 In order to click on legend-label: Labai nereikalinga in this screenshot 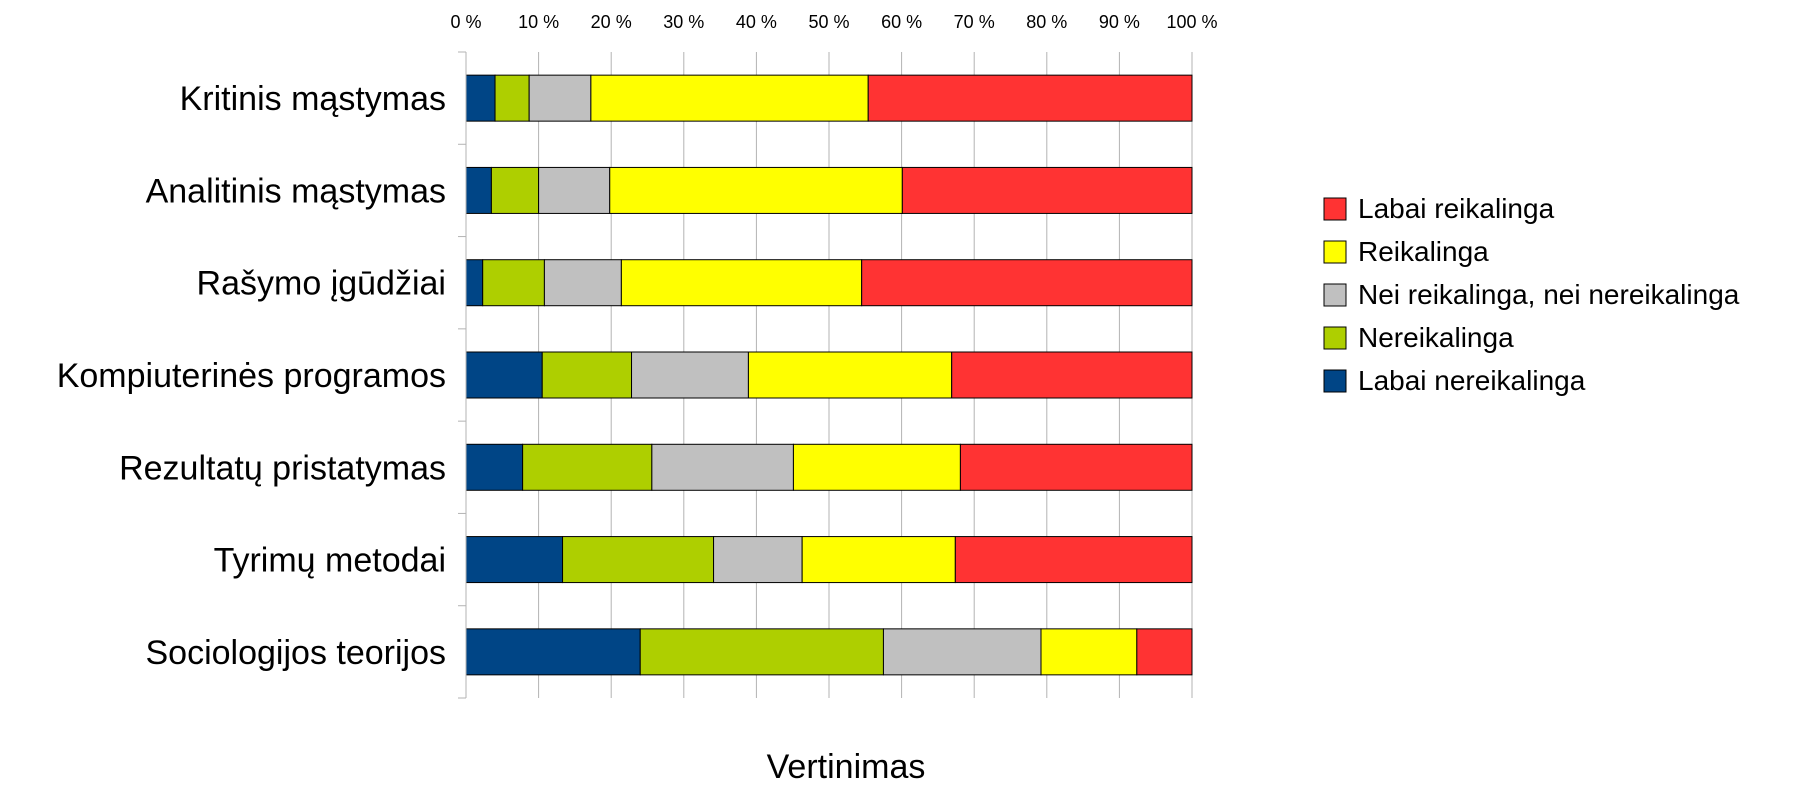, I will do `click(1472, 380)`.